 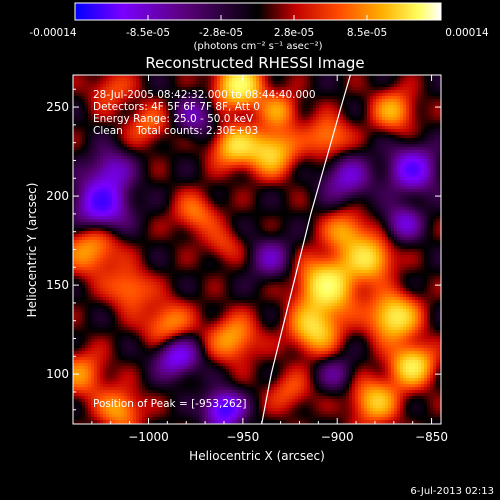 What do you see at coordinates (257, 46) in the screenshot?
I see `colorbar-unit-label: (photons cm⁻² s⁻¹ asec⁻²)` at bounding box center [257, 46].